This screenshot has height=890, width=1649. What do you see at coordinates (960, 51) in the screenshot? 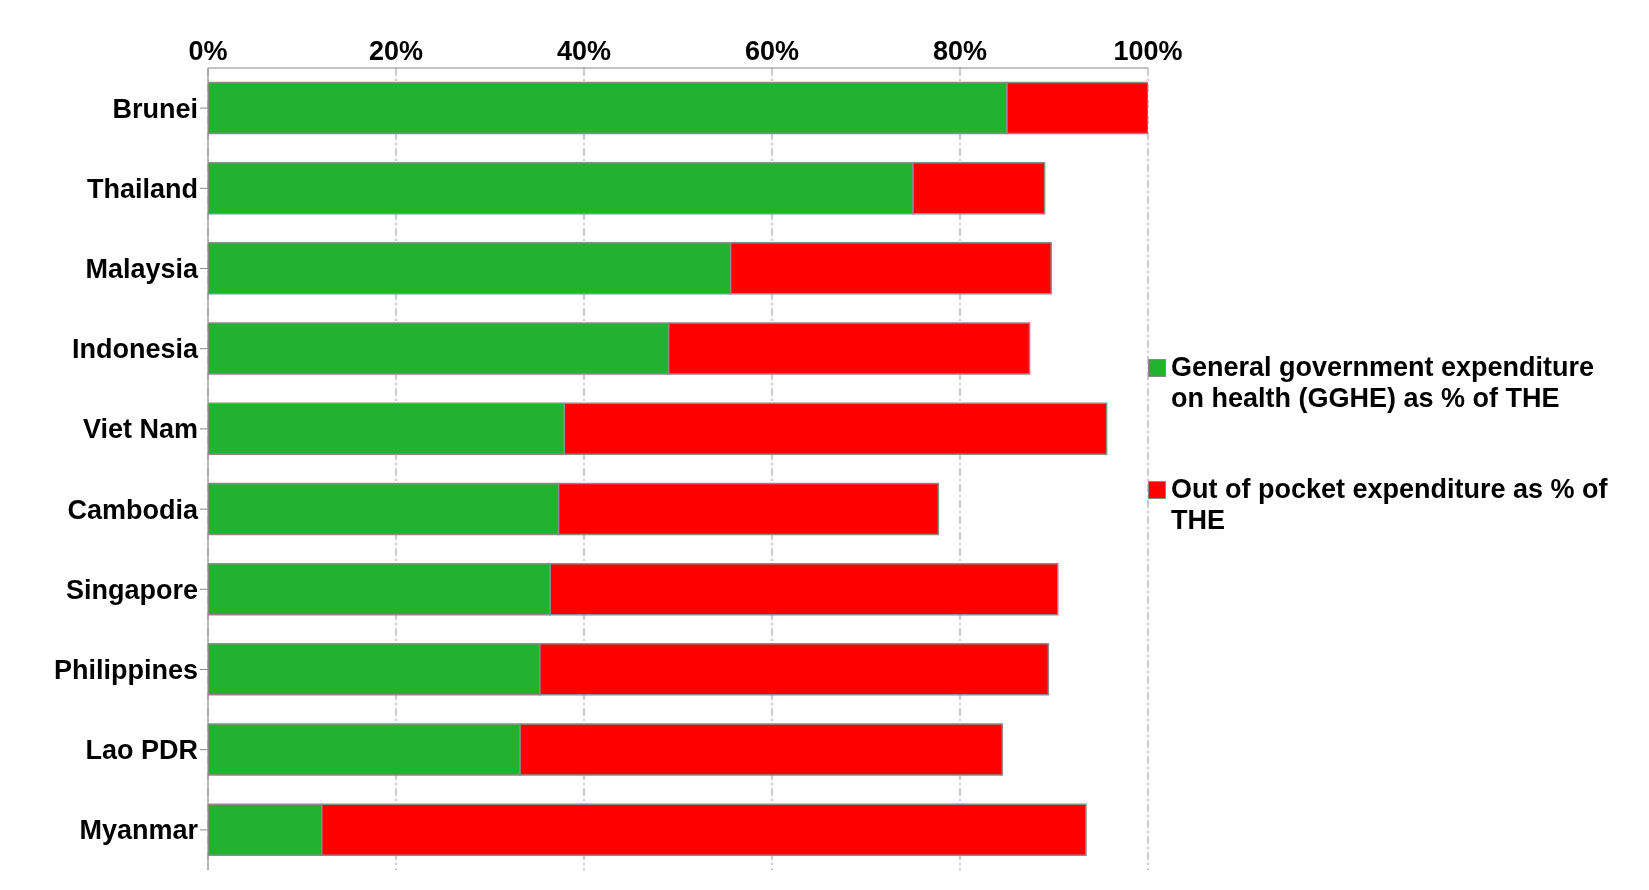
I see `x-tick-label: 80%` at bounding box center [960, 51].